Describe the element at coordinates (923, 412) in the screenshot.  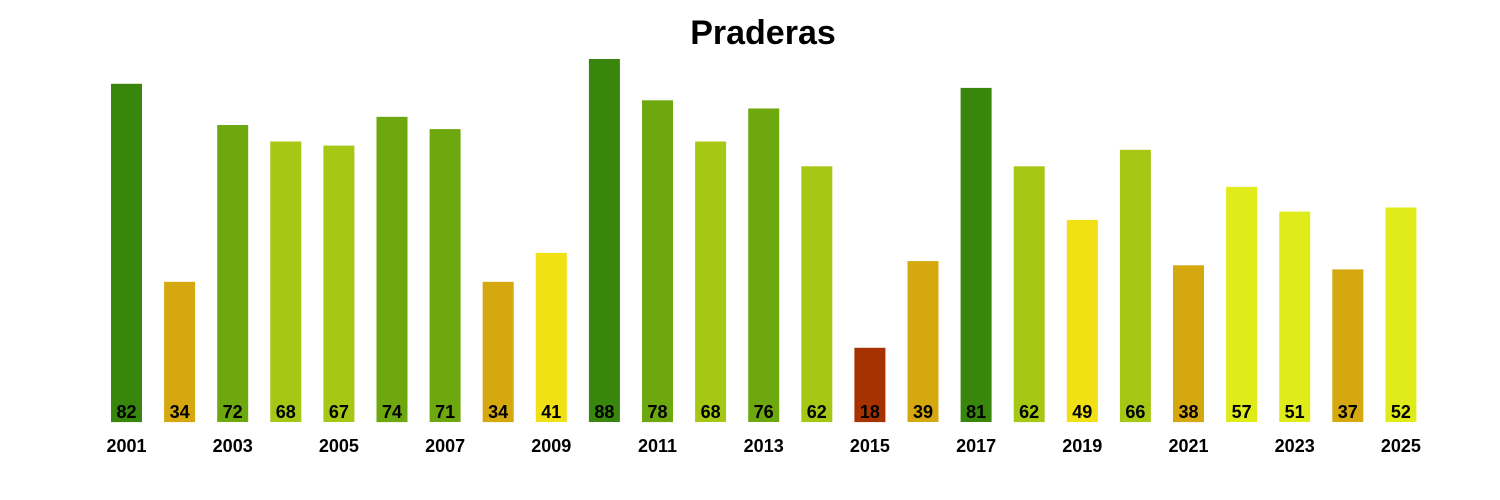
I see `value-label-2016: 39` at that location.